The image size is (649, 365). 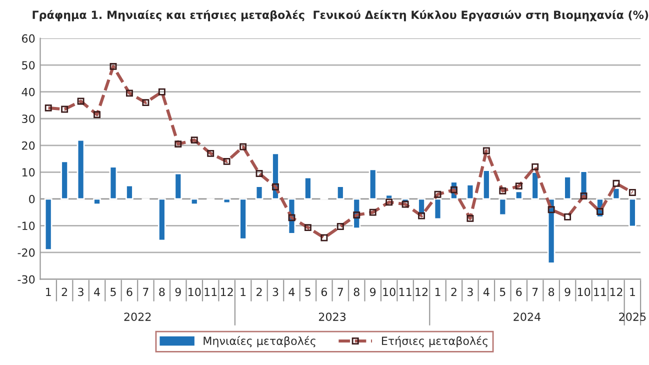 What do you see at coordinates (632, 316) in the screenshot?
I see `text: 2025` at bounding box center [632, 316].